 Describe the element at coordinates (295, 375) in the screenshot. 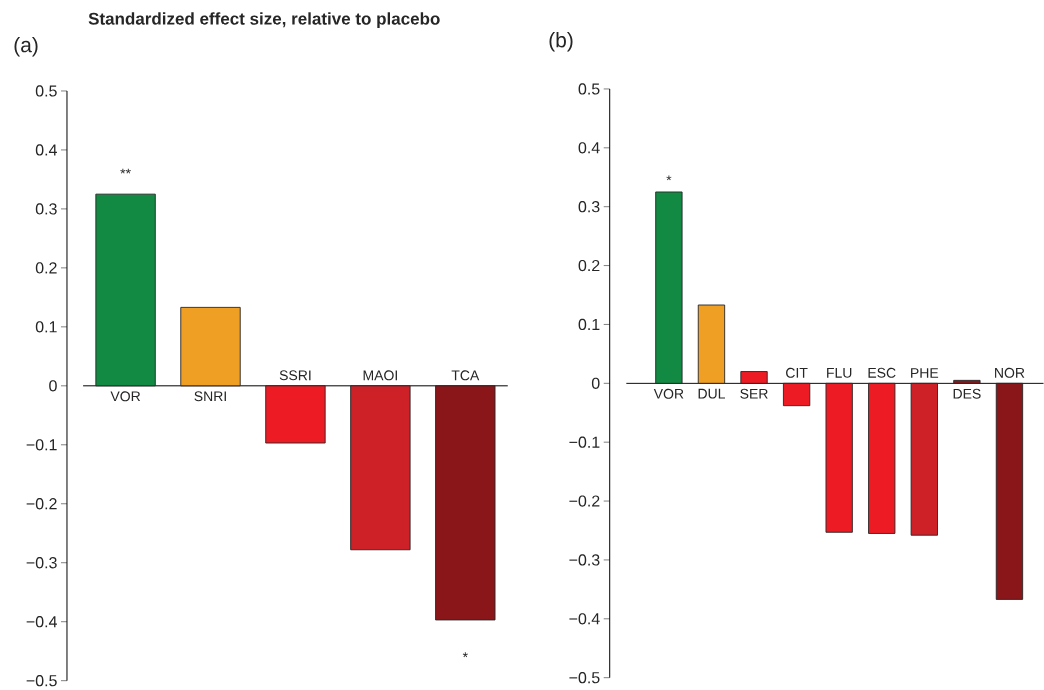

I see `x-tick-label: SSRI` at that location.